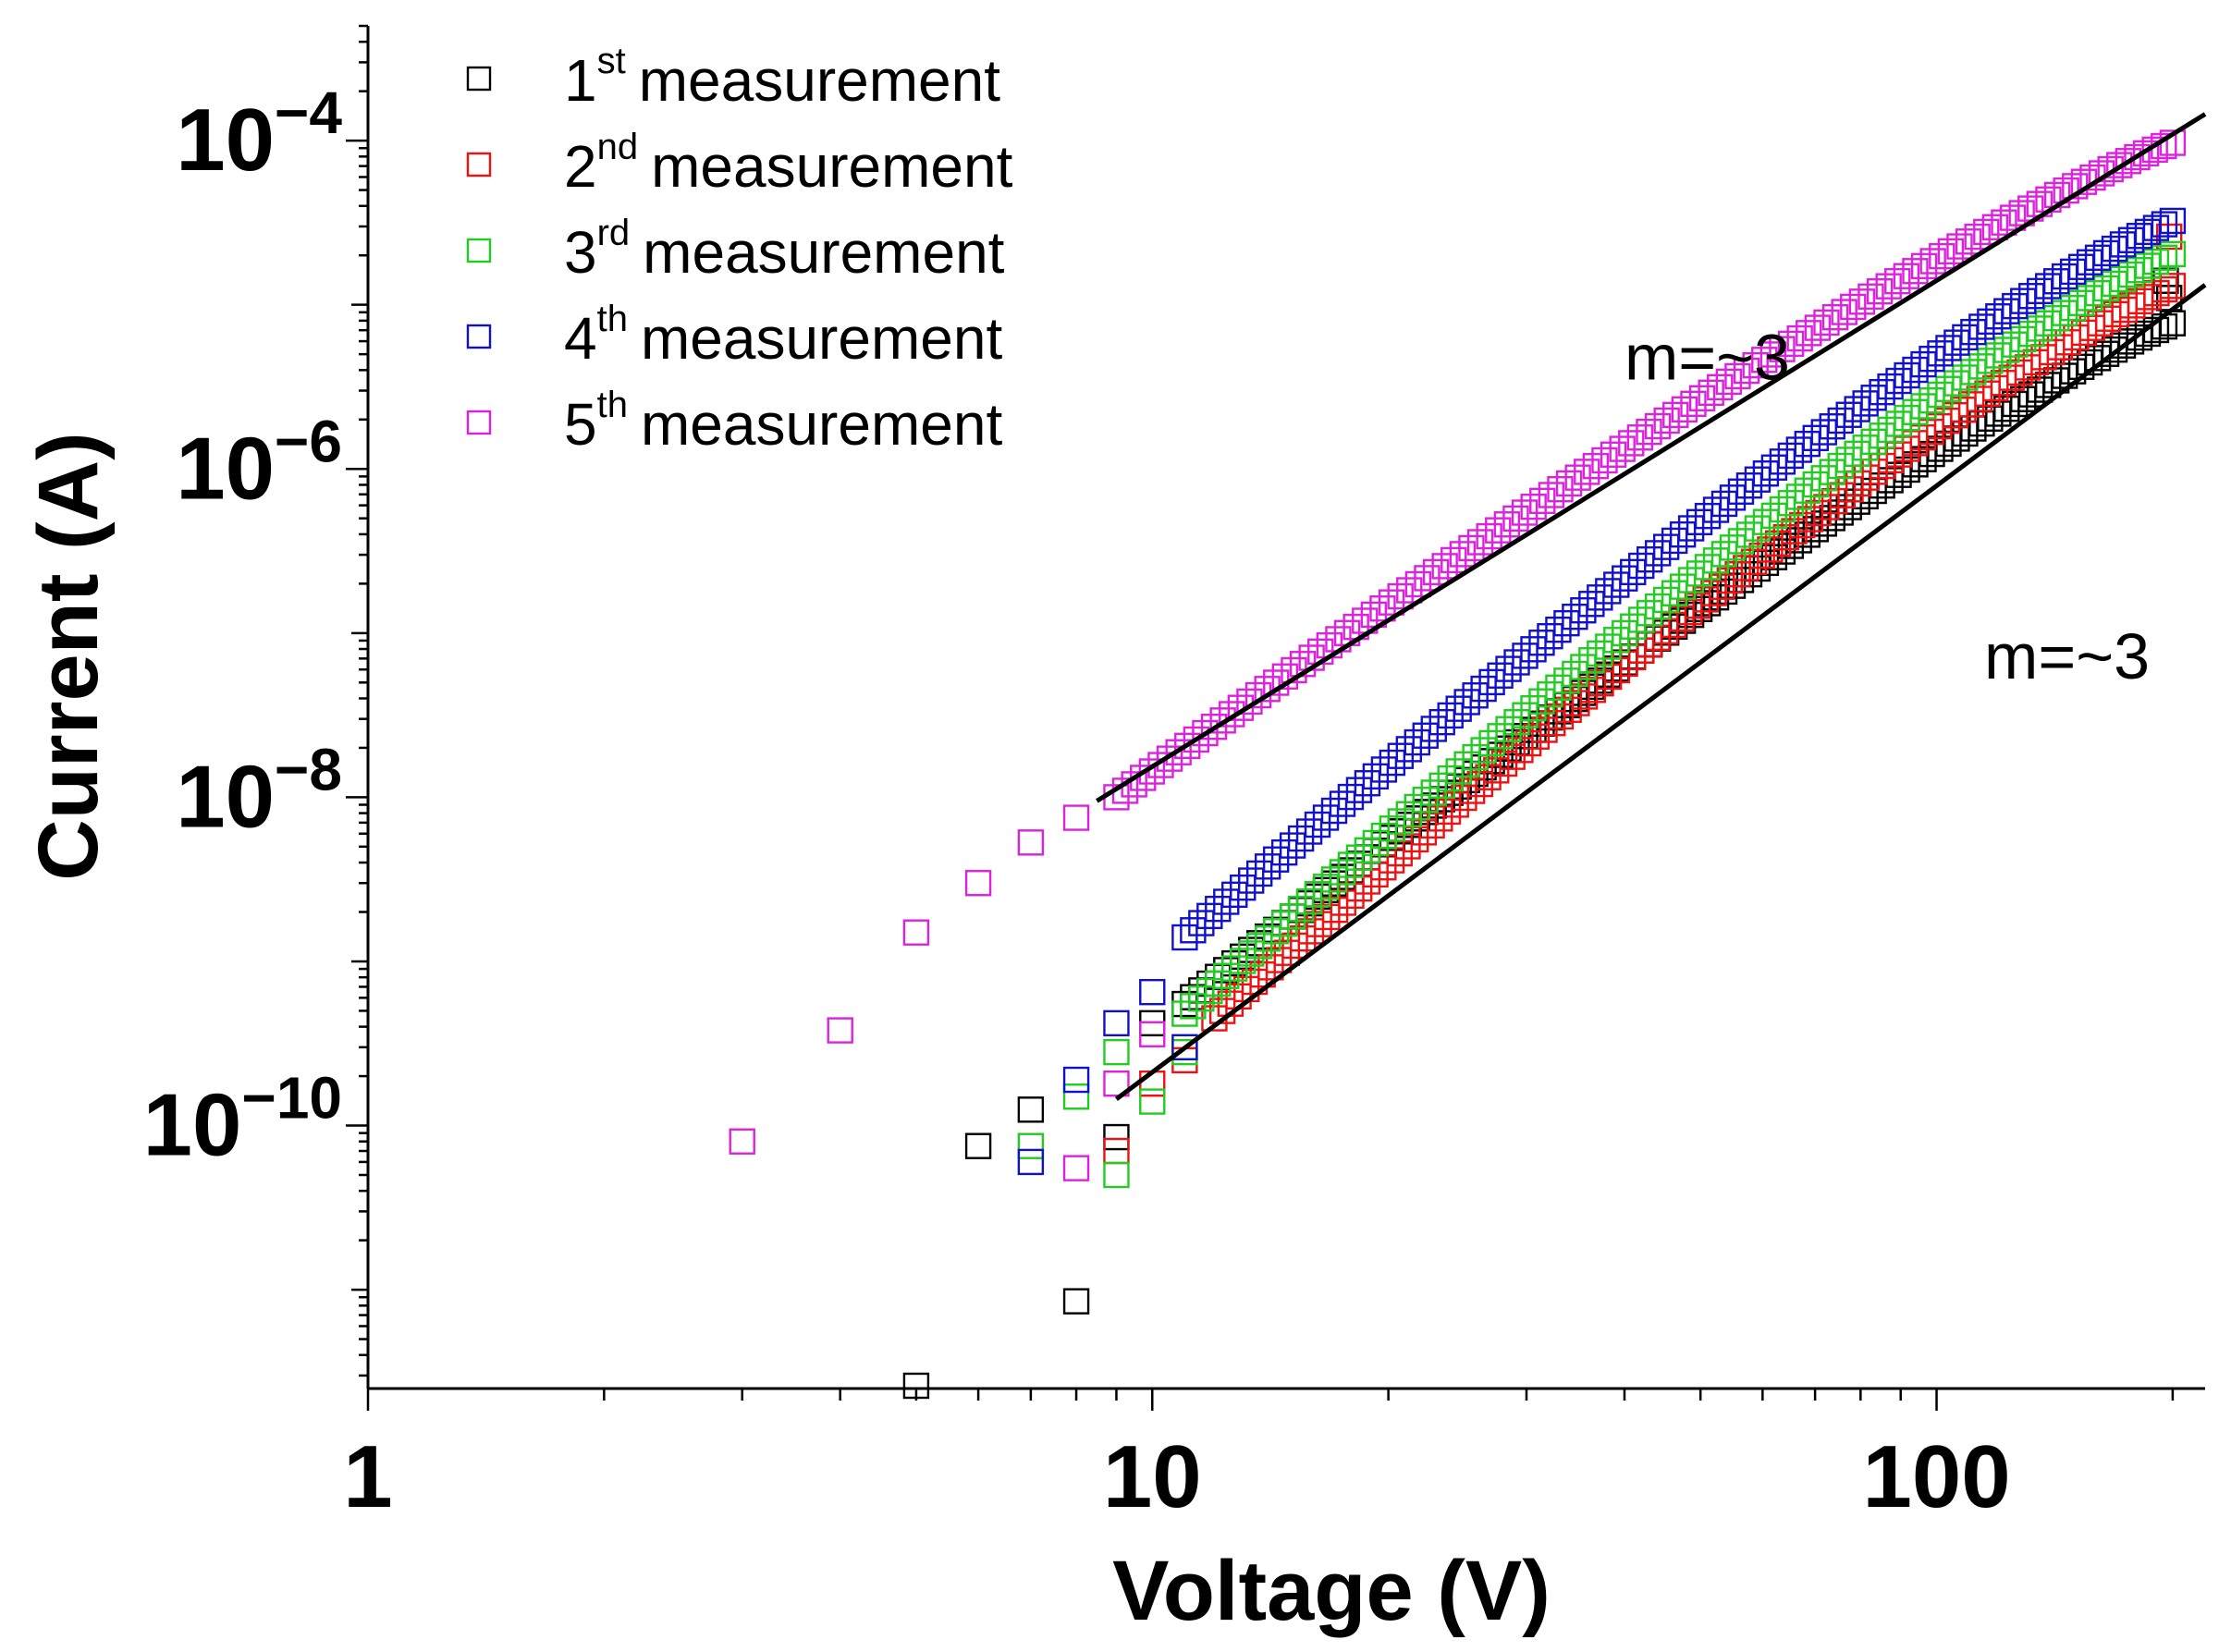 This screenshot has width=2219, height=1652. I want to click on legend-entry: 2nd measurement, so click(788, 163).